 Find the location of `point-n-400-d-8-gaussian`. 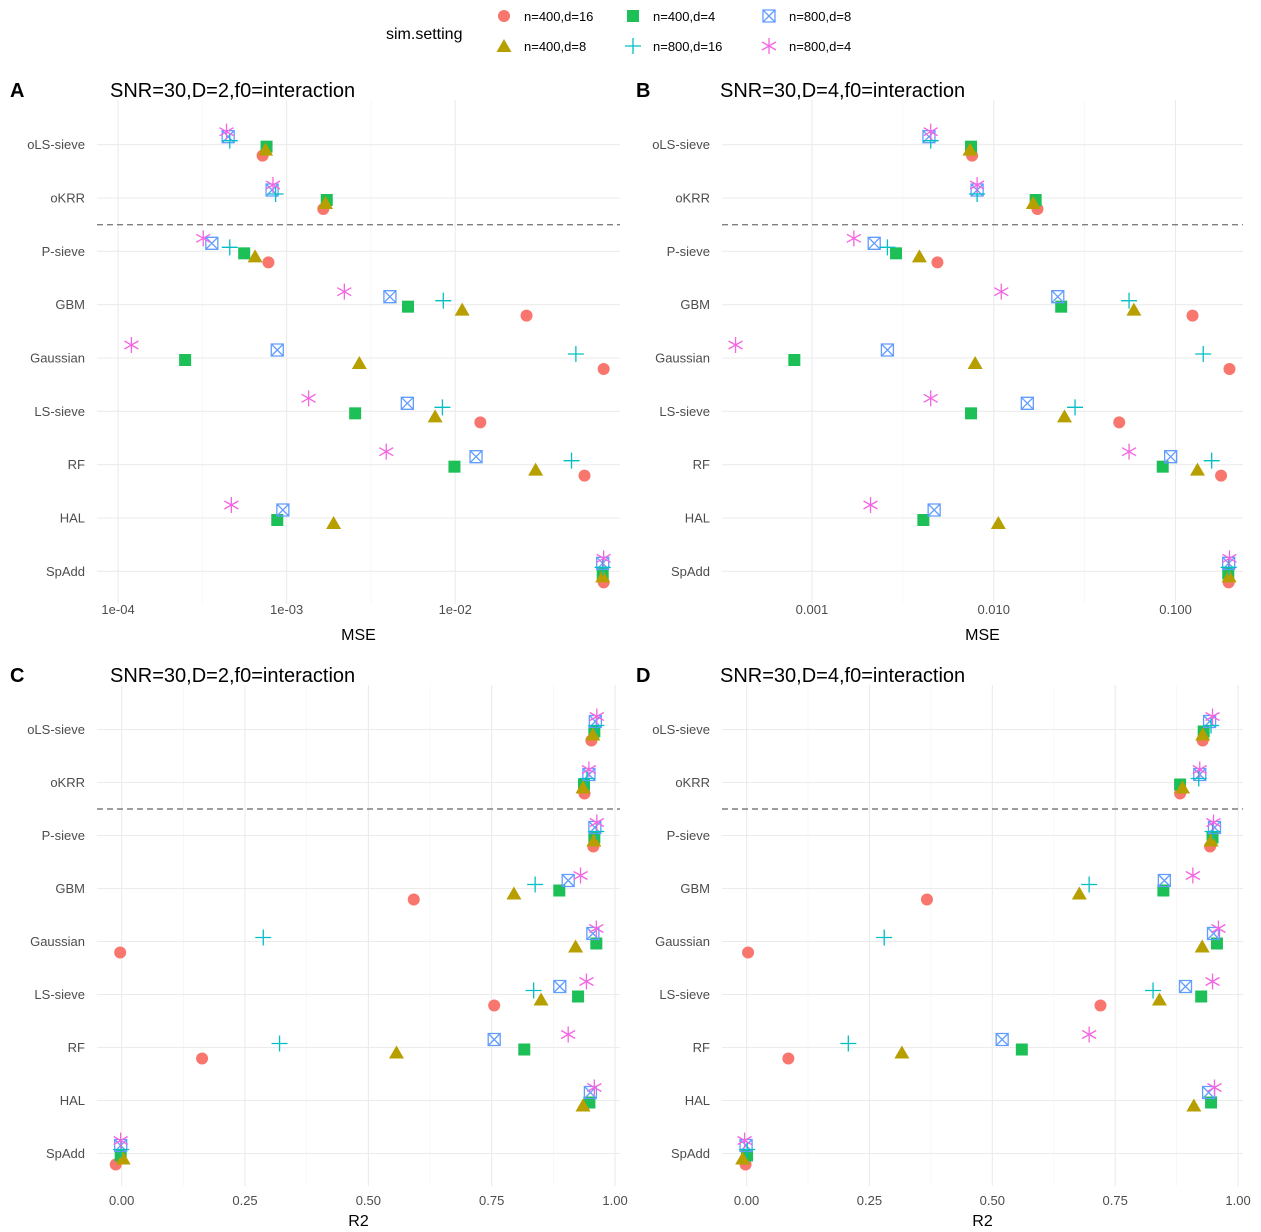

point-n-400-d-8-gaussian is located at coordinates (576, 946).